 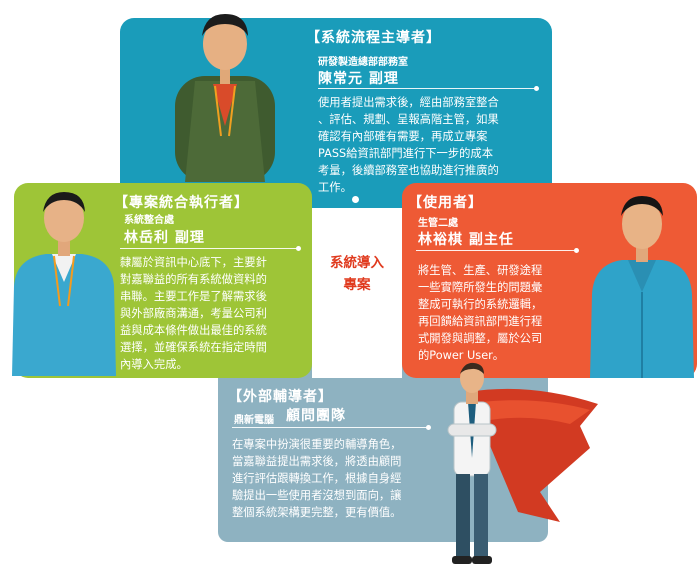 What do you see at coordinates (210, 248) in the screenshot?
I see `executor-divider` at bounding box center [210, 248].